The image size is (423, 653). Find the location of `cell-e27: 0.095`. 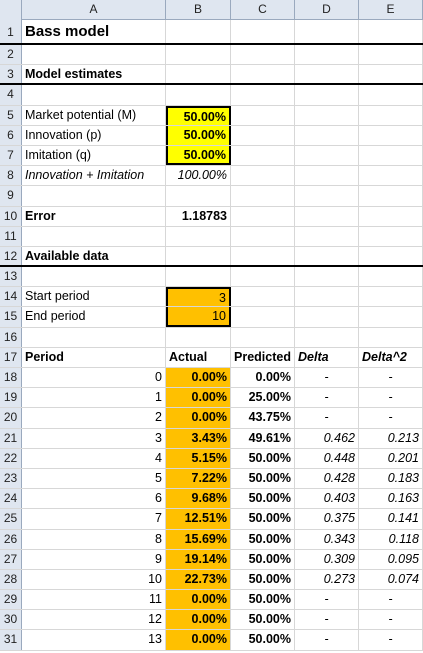

cell-e27: 0.095 is located at coordinates (391, 559).